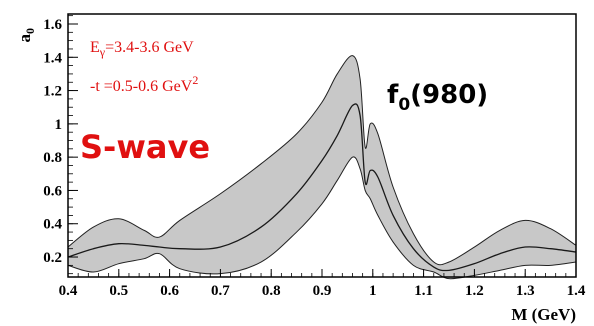  Describe the element at coordinates (52, 191) in the screenshot. I see `y-tick-label: 0.6` at that location.